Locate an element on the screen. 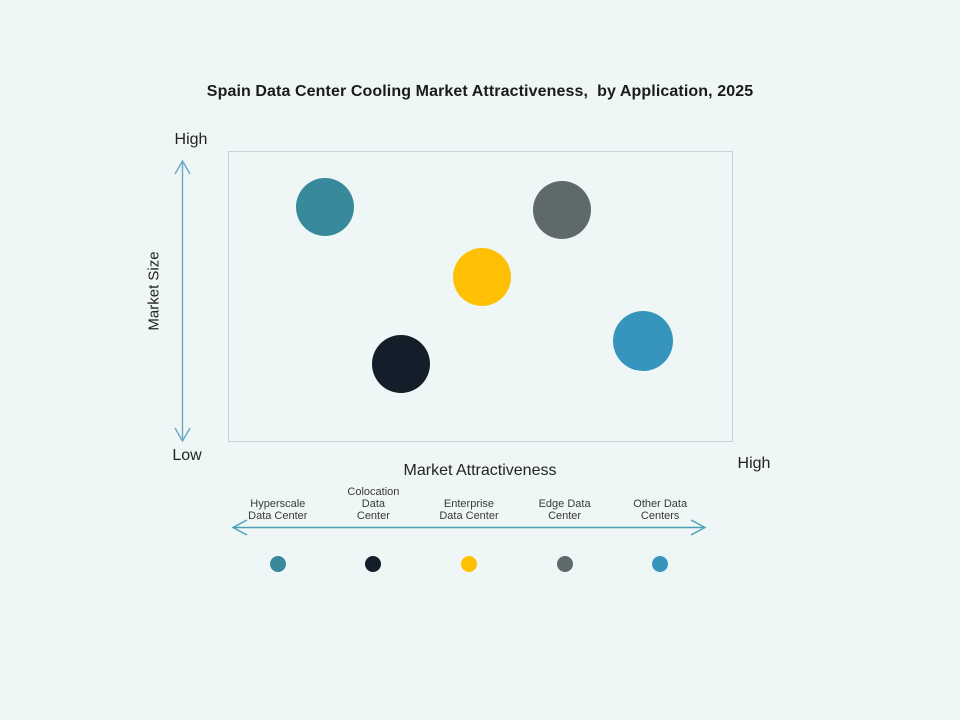 This screenshot has height=720, width=960. legend-dot-enterprise-data-center is located at coordinates (468, 564).